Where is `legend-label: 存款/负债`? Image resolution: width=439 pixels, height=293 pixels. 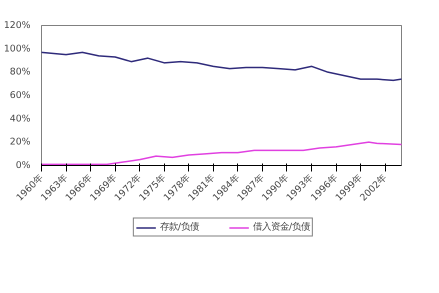
legend-label: 存款/负债 is located at coordinates (179, 227).